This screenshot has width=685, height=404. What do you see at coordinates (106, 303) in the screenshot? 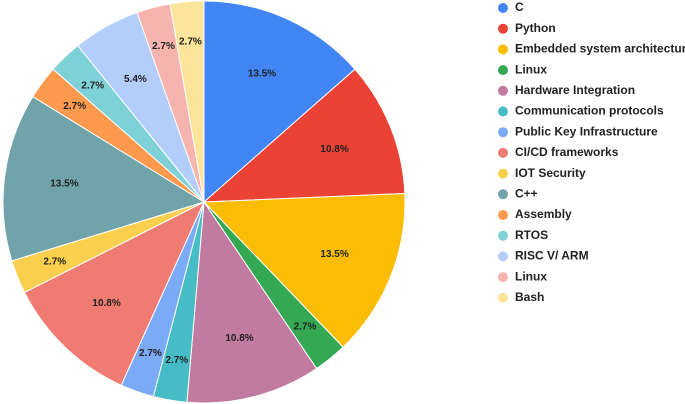
I see `slice-value-label-7: 10.8%` at bounding box center [106, 303].